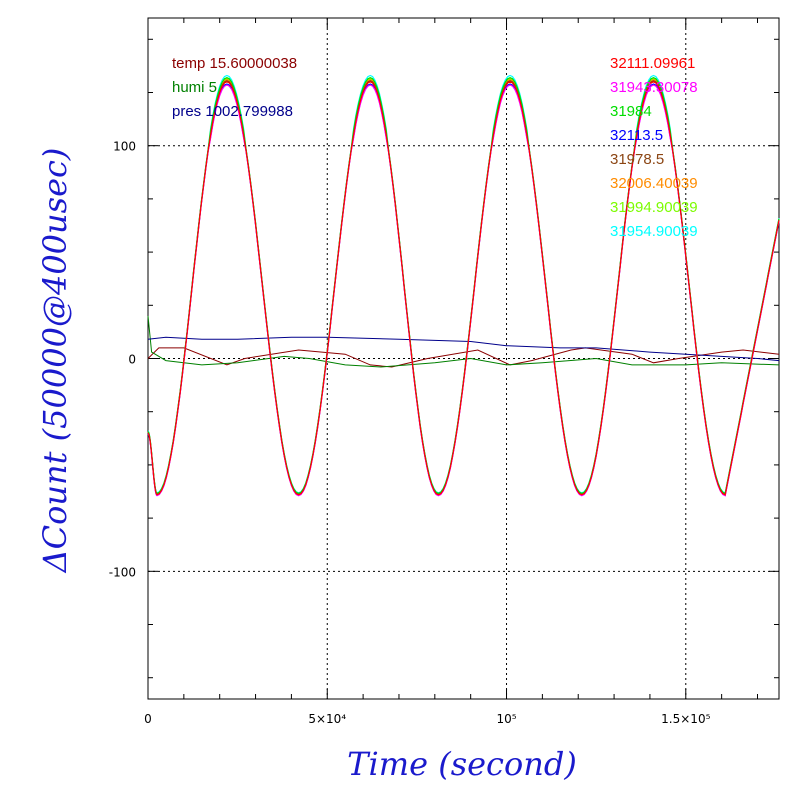 The image size is (797, 797). What do you see at coordinates (654, 183) in the screenshot?
I see `legend-entry: 32006.40039` at bounding box center [654, 183].